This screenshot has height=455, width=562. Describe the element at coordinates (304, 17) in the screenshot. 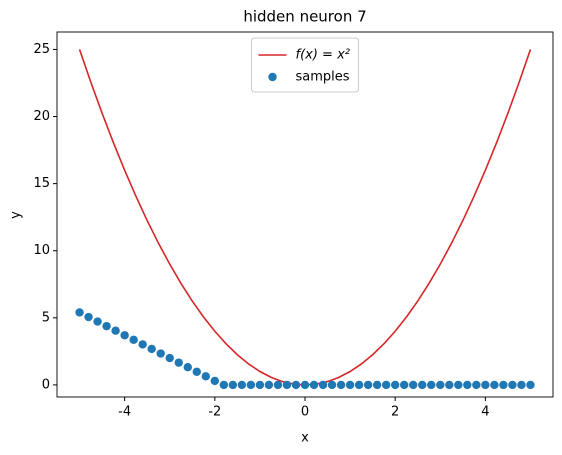

I see `chart-title: hidden neuron 7` at that location.